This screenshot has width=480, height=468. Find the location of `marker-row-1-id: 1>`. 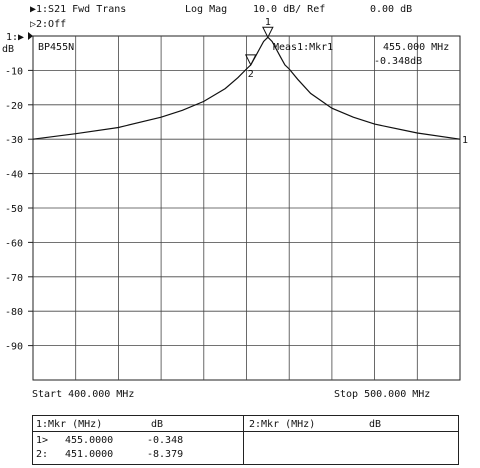

marker-row-1-id: 1> is located at coordinates (42, 440).